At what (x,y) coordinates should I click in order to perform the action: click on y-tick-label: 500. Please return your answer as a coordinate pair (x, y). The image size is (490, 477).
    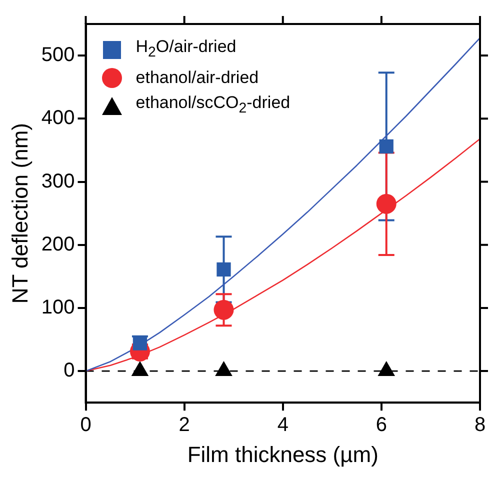
    Looking at the image, I should click on (58, 55).